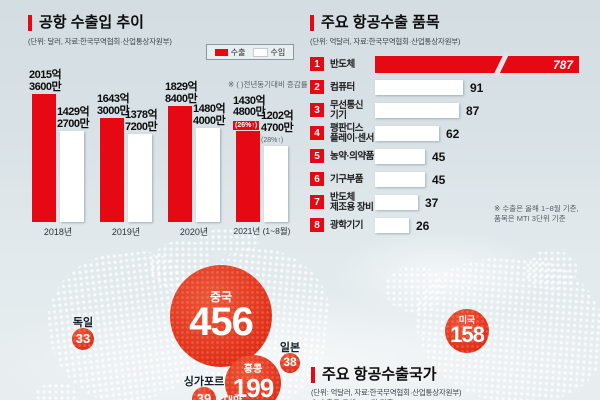  I want to click on import-value-label-line: 1480억, so click(209, 109).